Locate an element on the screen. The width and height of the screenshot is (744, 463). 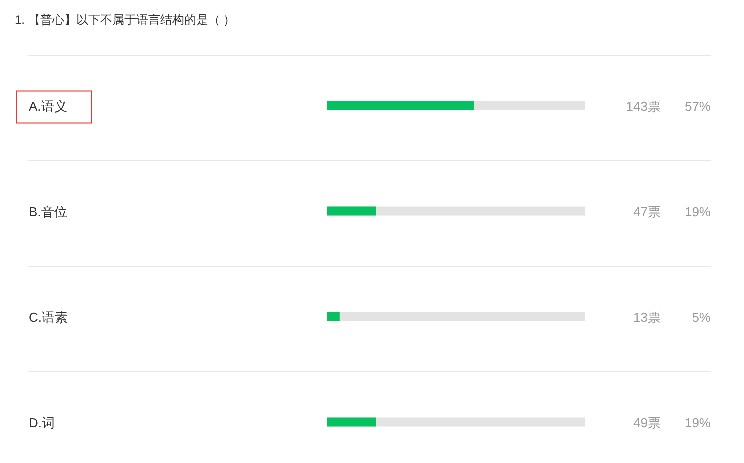
category-label: C.语素 is located at coordinates (48, 317).